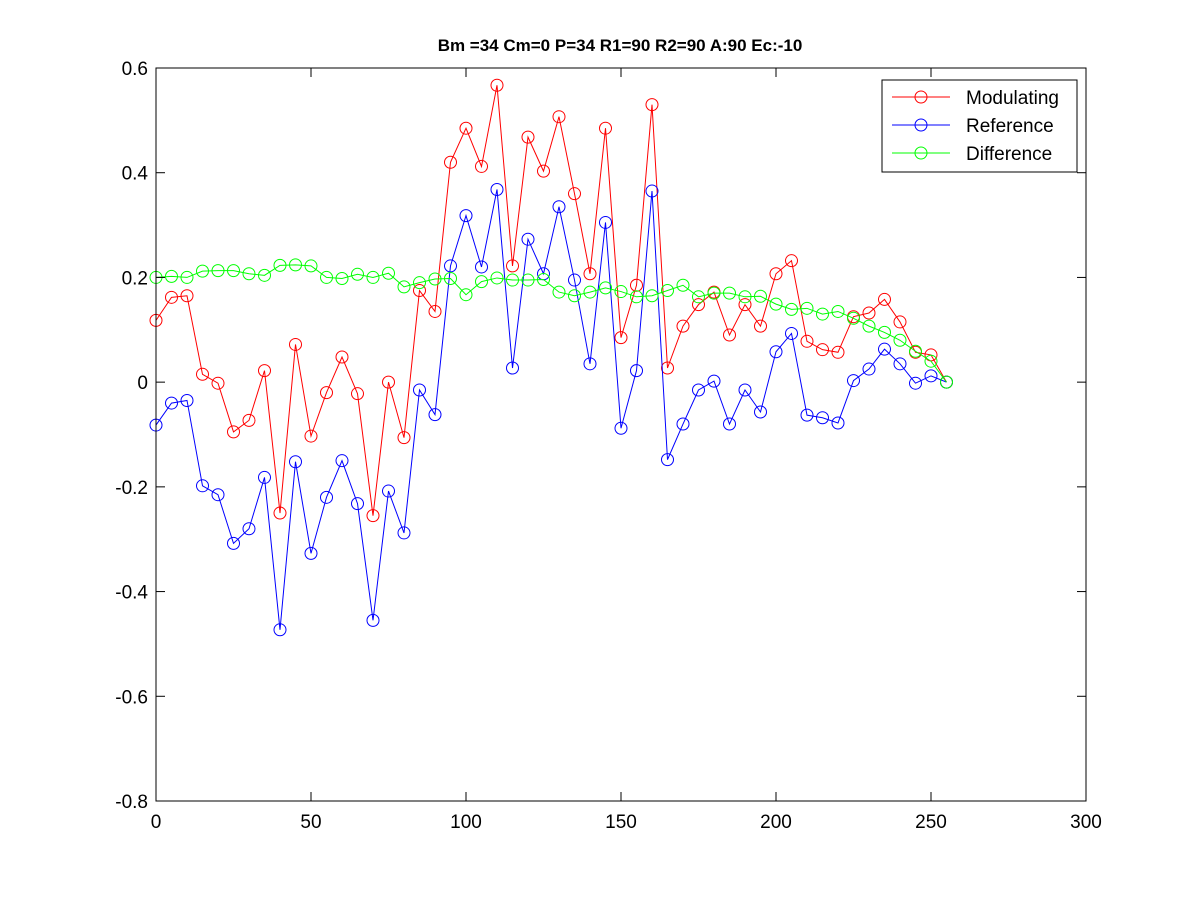 Image resolution: width=1200 pixels, height=905 pixels. What do you see at coordinates (156, 822) in the screenshot?
I see `x-tick-label: 0` at bounding box center [156, 822].